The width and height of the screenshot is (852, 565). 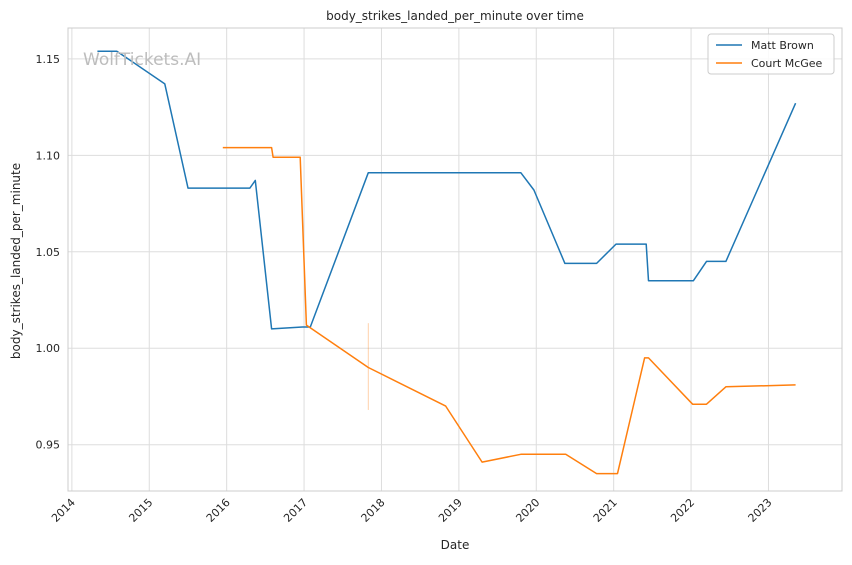 I want to click on y-tick-label: 0.95, so click(x=48, y=445).